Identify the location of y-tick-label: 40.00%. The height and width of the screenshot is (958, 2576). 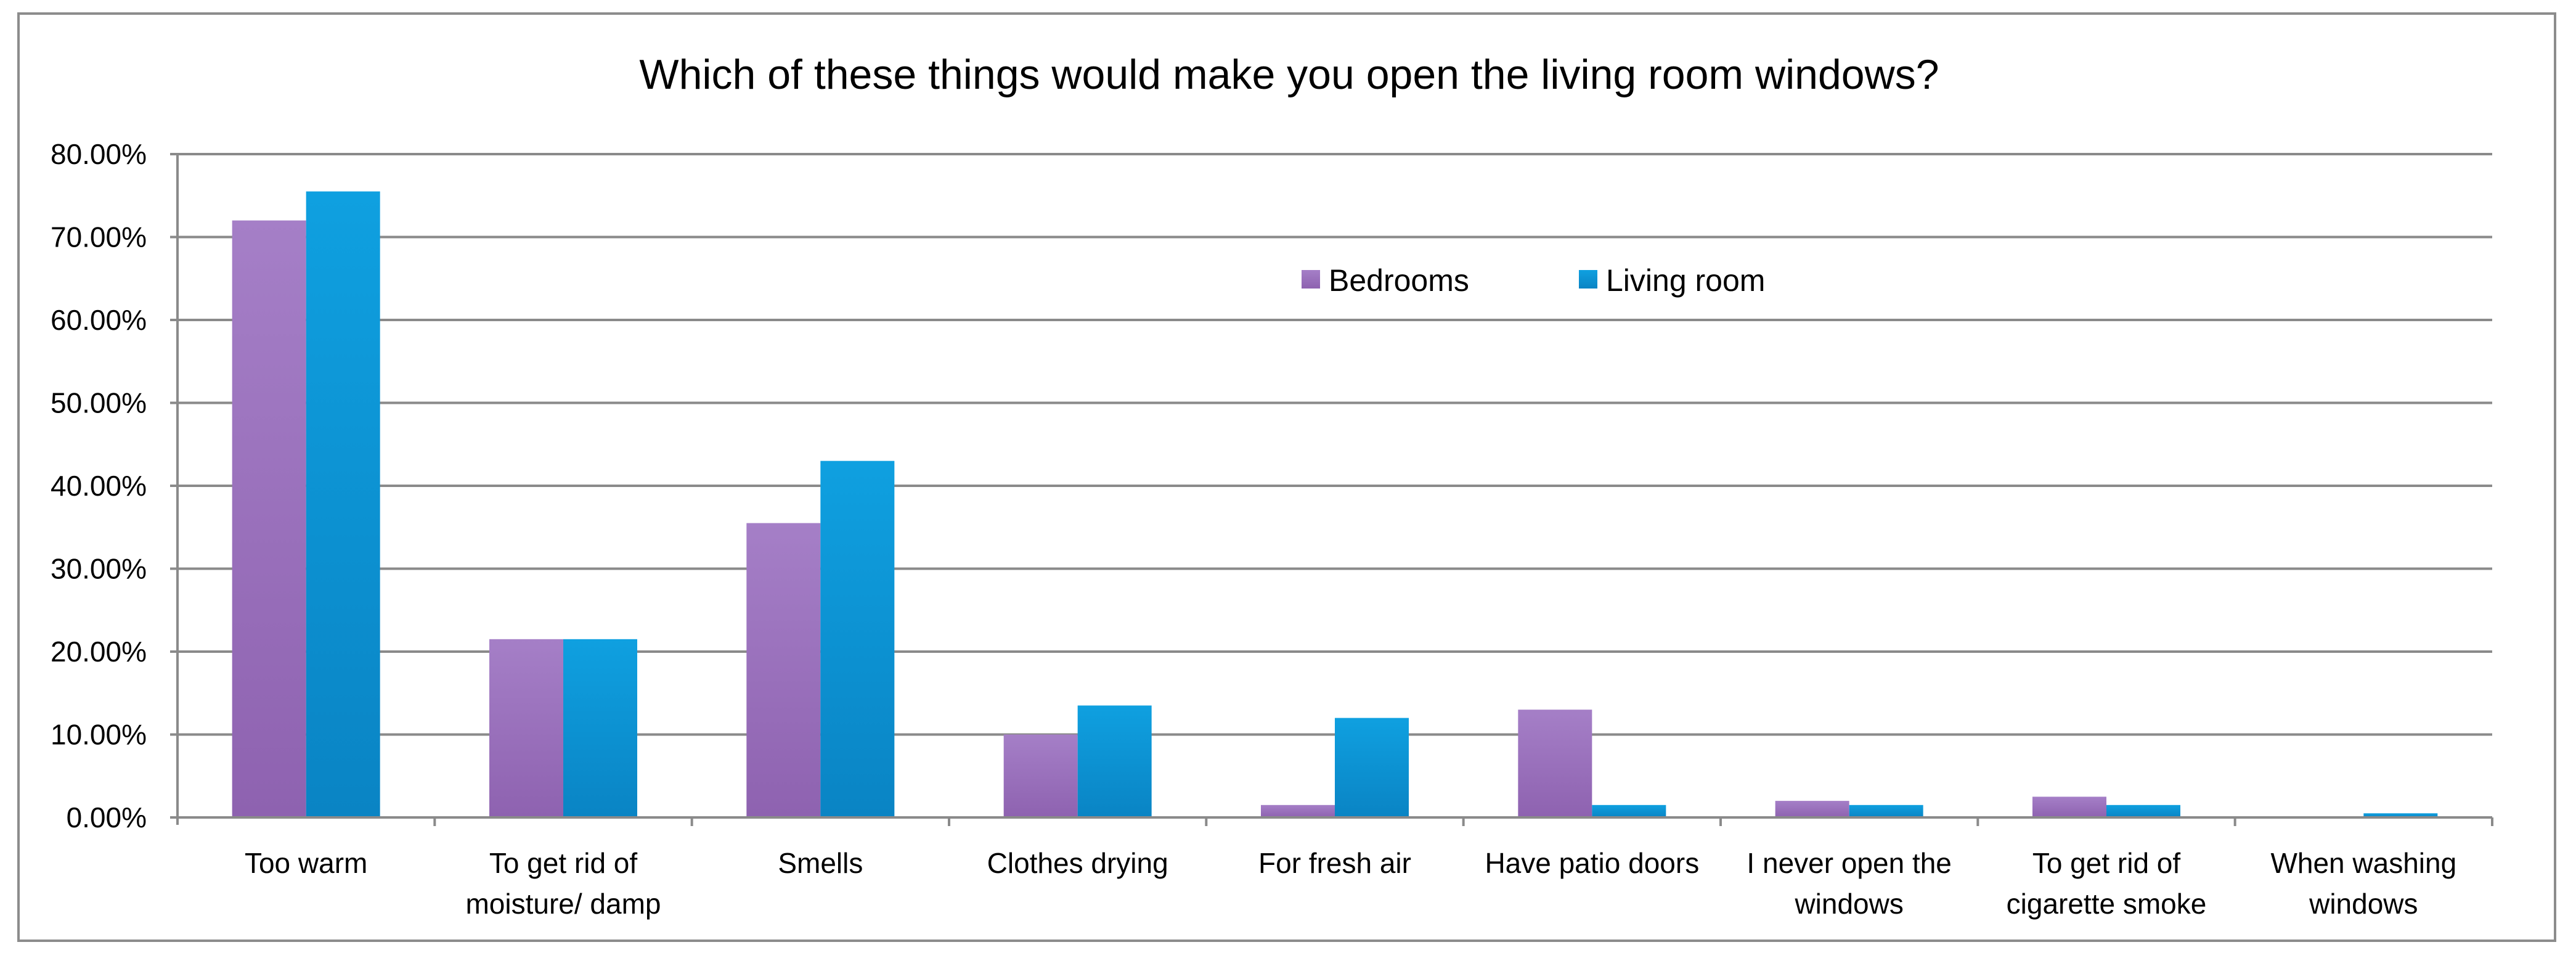
(99, 486).